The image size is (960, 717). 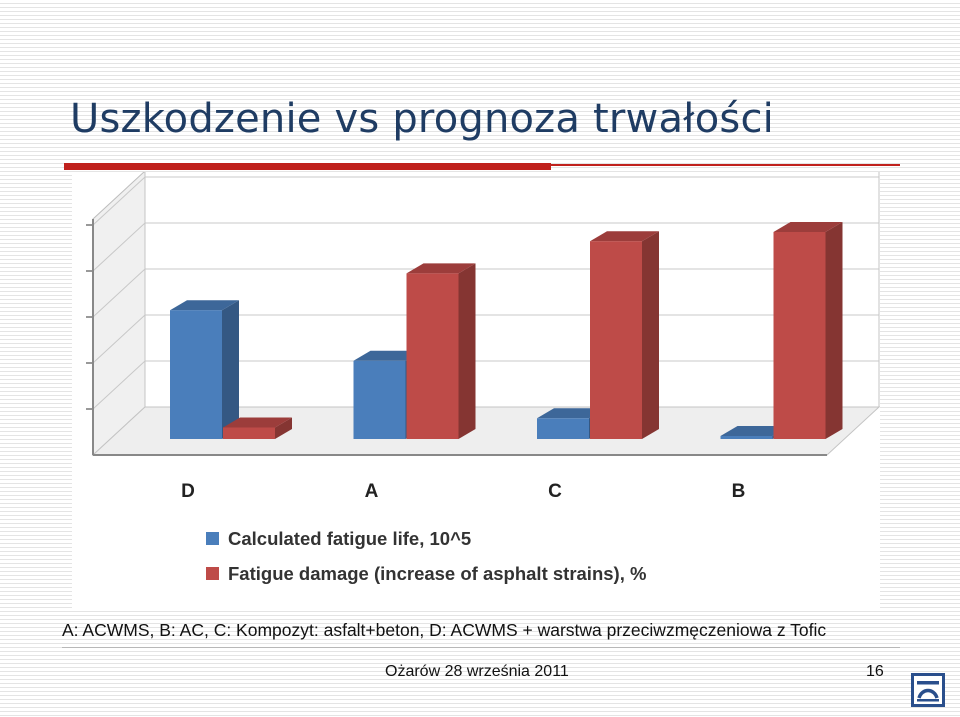 What do you see at coordinates (755, 431) in the screenshot?
I see `bar-b-series-1-top` at bounding box center [755, 431].